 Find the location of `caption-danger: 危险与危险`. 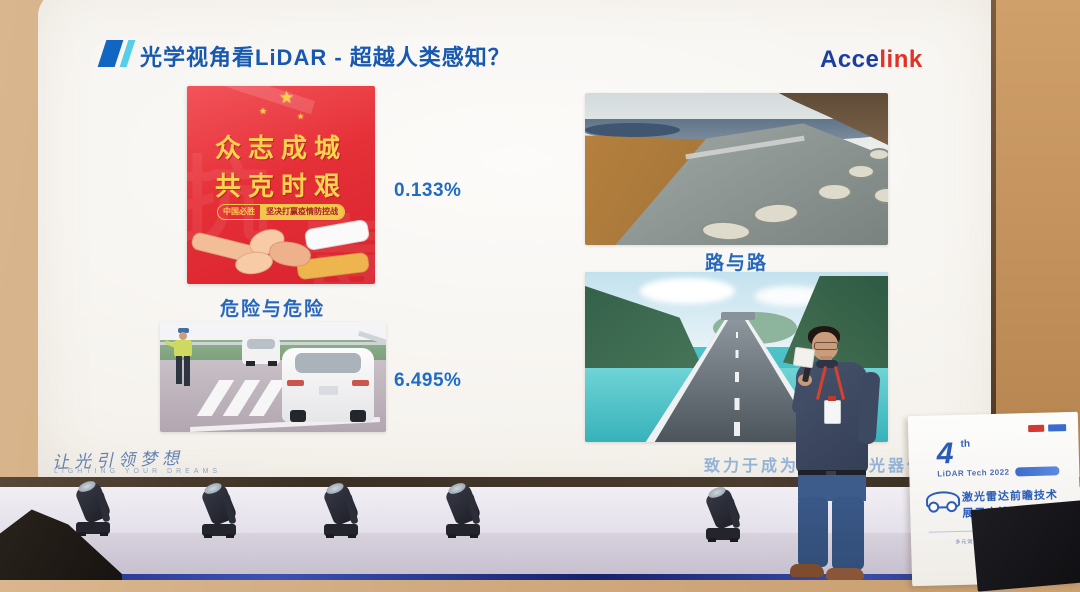

caption-danger: 危险与危险 is located at coordinates (273, 309).